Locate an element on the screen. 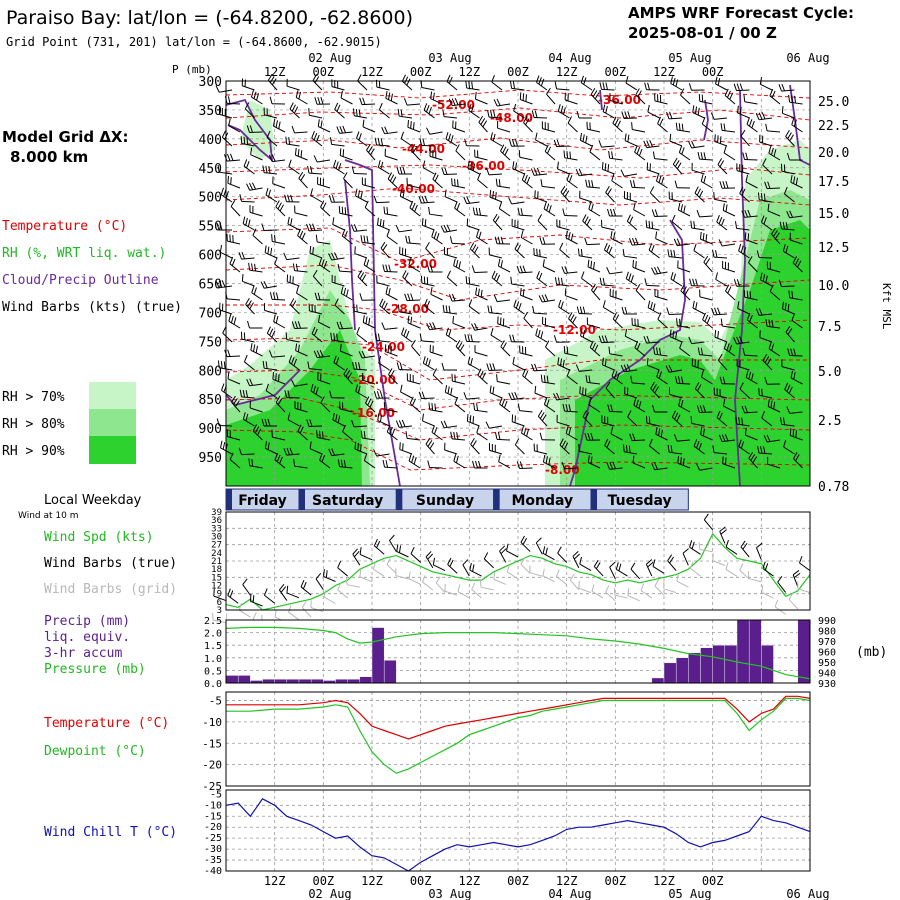 The width and height of the screenshot is (900, 900). kft-tick-label: 10.0 is located at coordinates (833, 286).